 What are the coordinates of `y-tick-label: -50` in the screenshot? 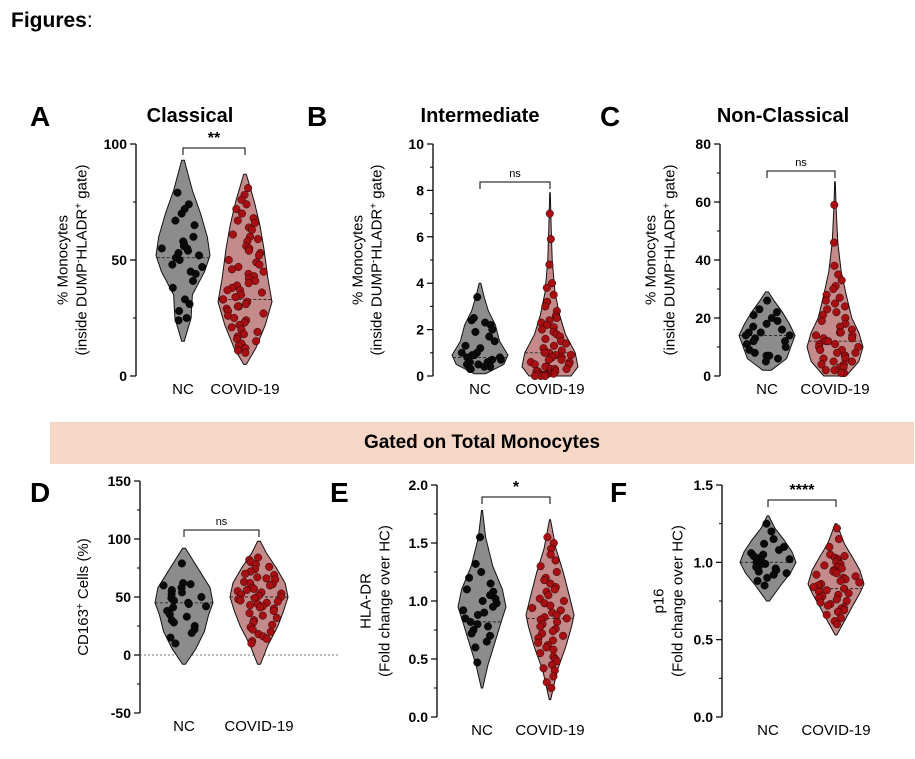 It's located at (121, 713).